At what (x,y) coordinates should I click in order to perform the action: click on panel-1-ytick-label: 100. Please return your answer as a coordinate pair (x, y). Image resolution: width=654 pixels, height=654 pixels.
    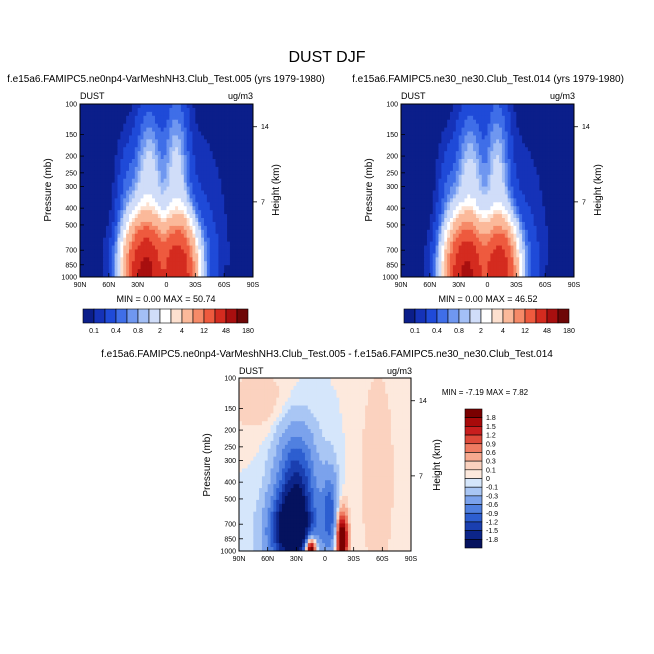
    Looking at the image, I should click on (71, 105).